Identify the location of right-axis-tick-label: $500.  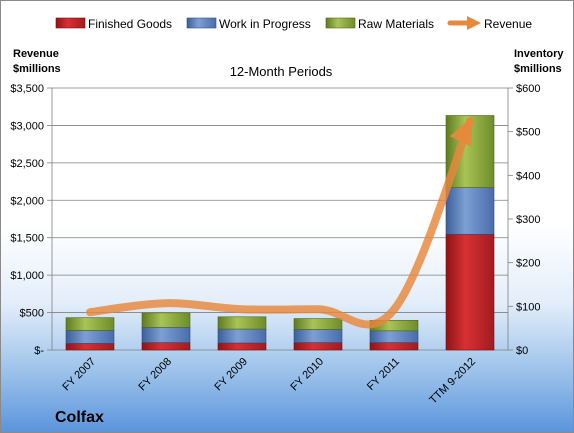
(528, 133).